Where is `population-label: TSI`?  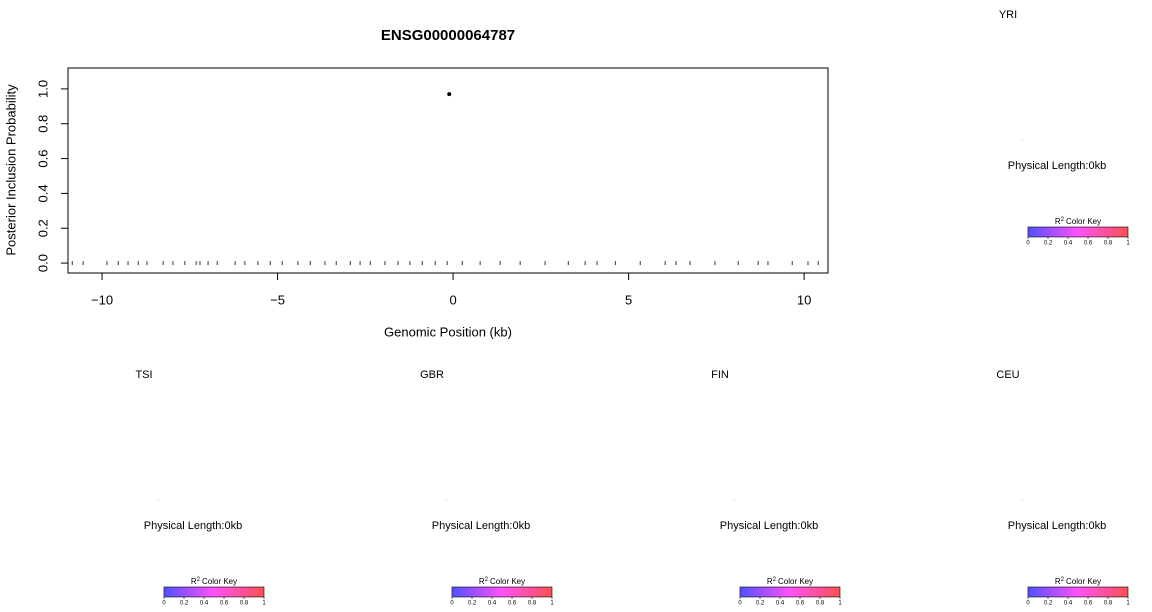 population-label: TSI is located at coordinates (143, 375).